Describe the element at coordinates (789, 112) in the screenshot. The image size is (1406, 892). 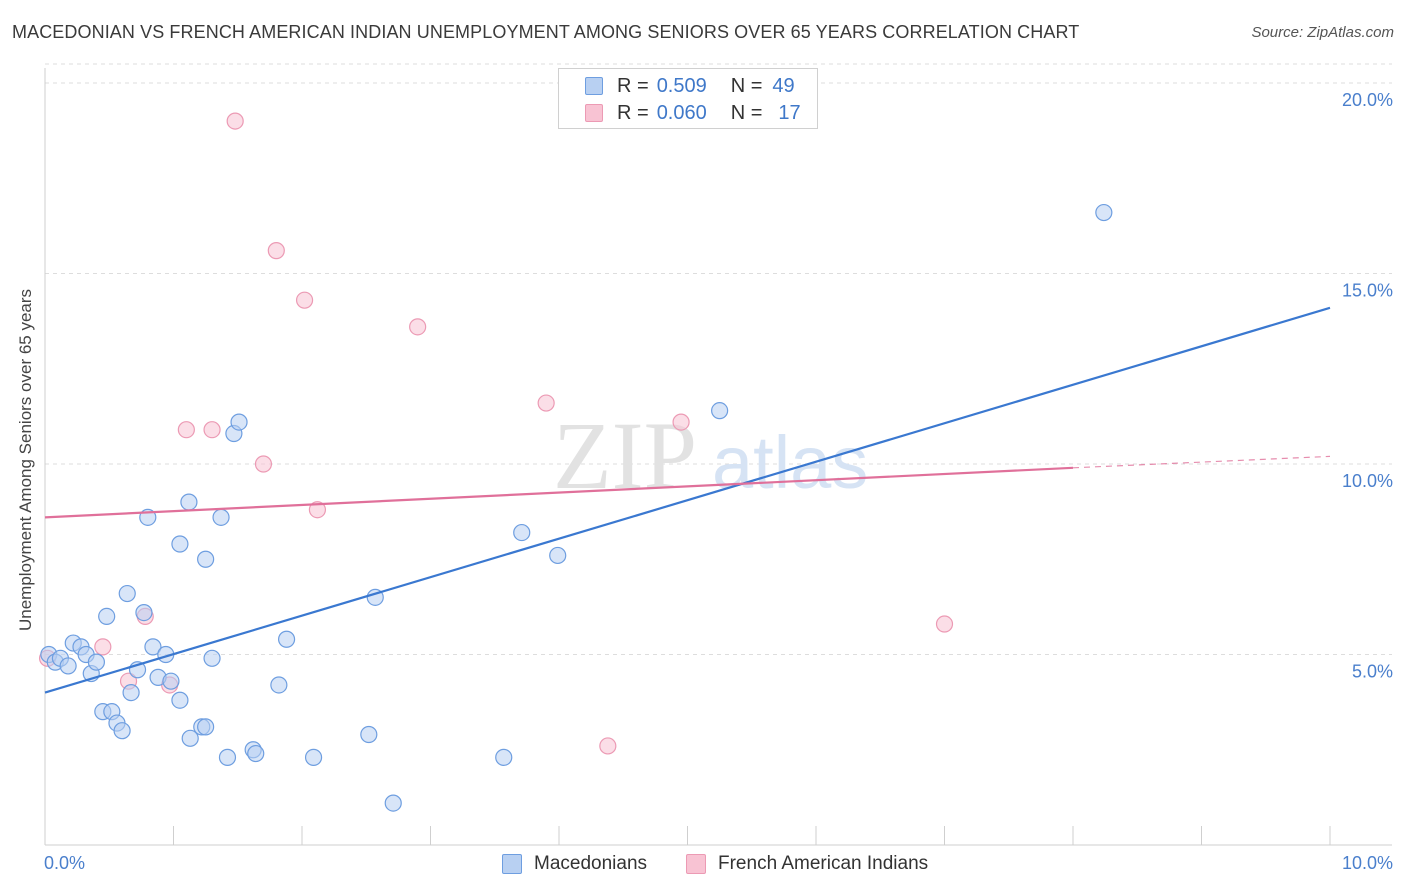
I see `legend-n-value-french: 17` at that location.